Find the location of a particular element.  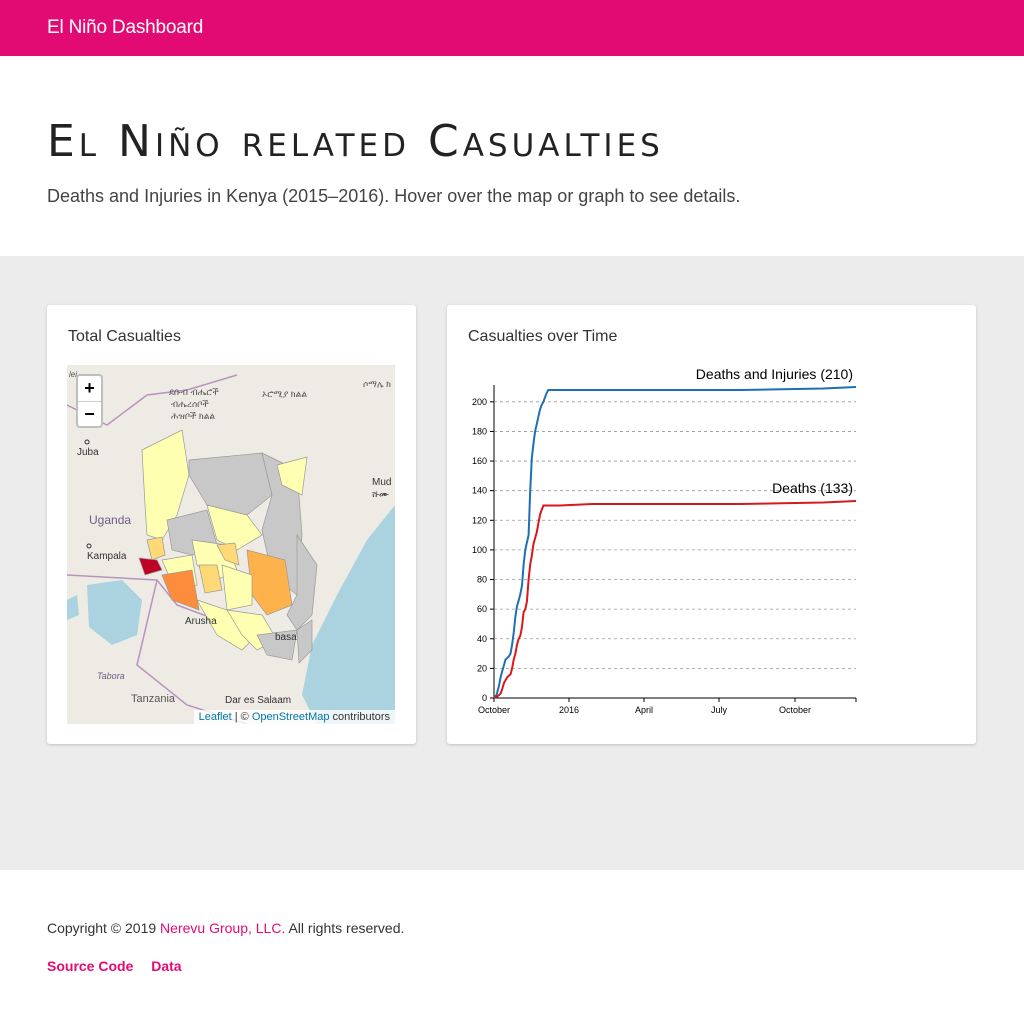

y-tick-label: 0 is located at coordinates (484, 698).